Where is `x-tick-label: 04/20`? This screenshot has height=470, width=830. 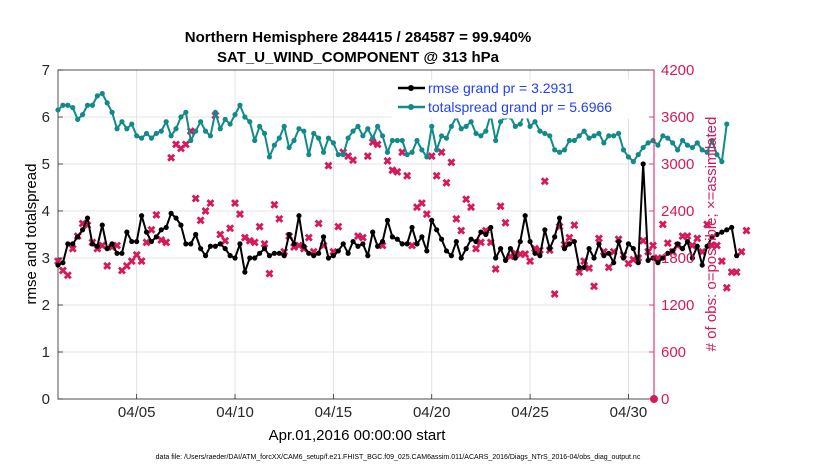 x-tick-label: 04/20 is located at coordinates (432, 412).